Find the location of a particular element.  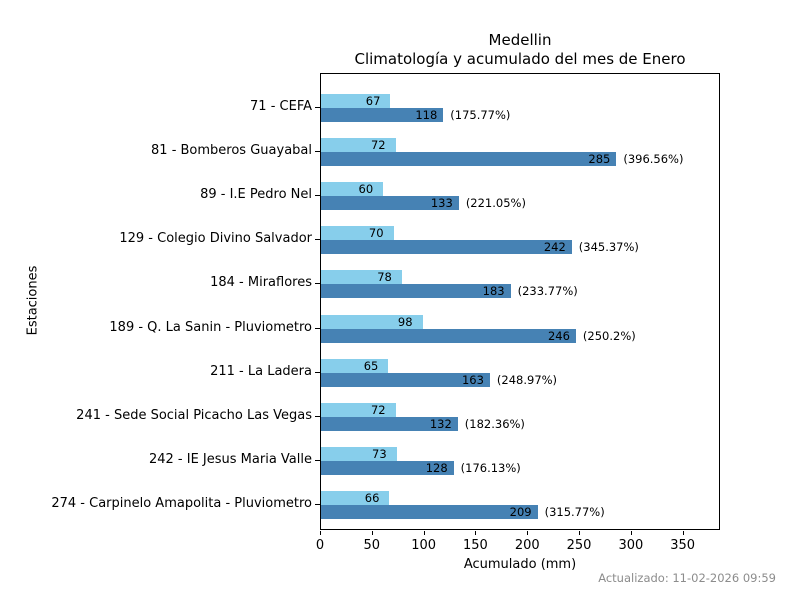

station-bar-group: 72 132 (182.36%) is located at coordinates (520, 416).